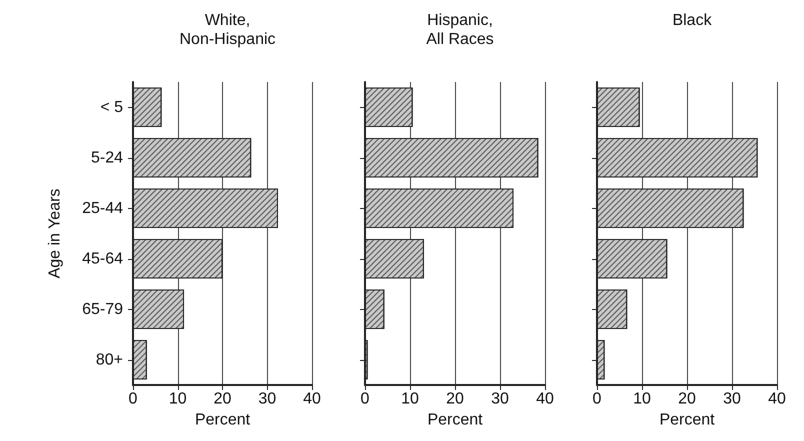 The height and width of the screenshot is (441, 804). Describe the element at coordinates (103, 309) in the screenshot. I see `y-tick-label: 65-79` at that location.